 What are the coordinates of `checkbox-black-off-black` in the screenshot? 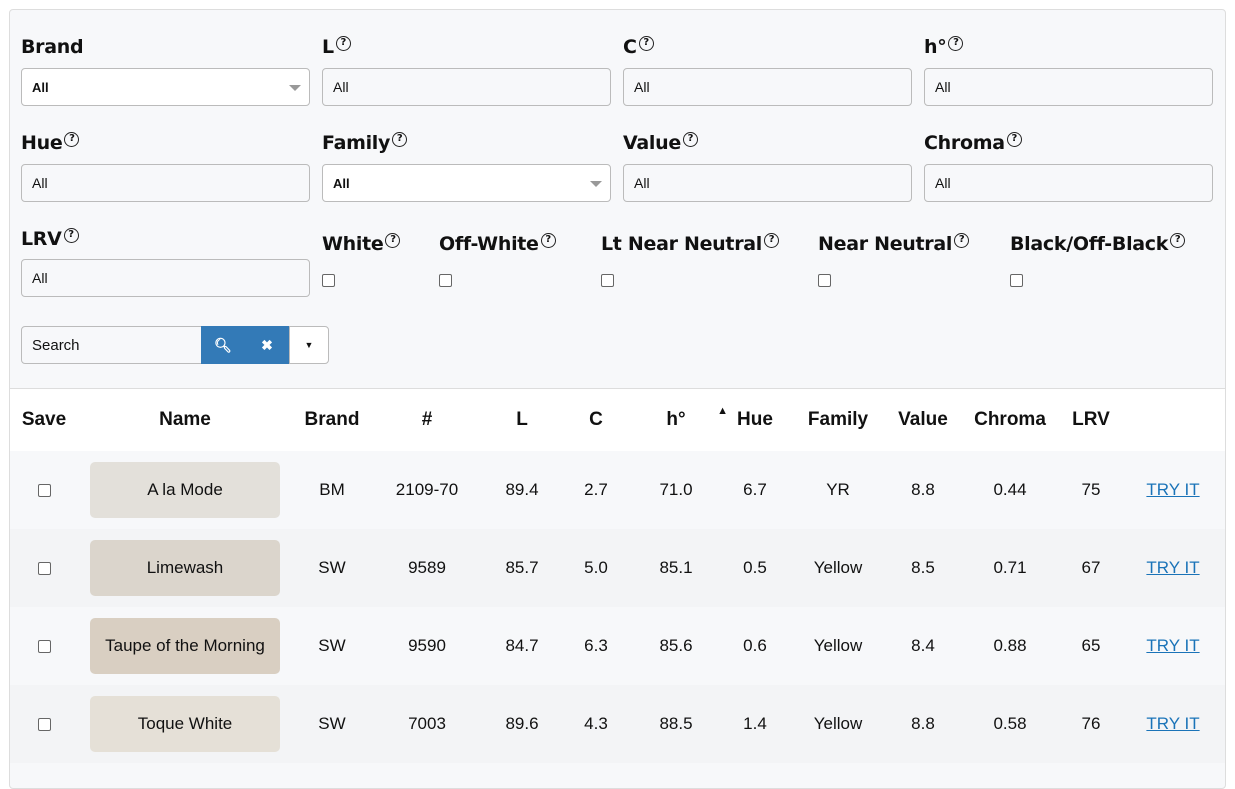 It's located at (1016, 280).